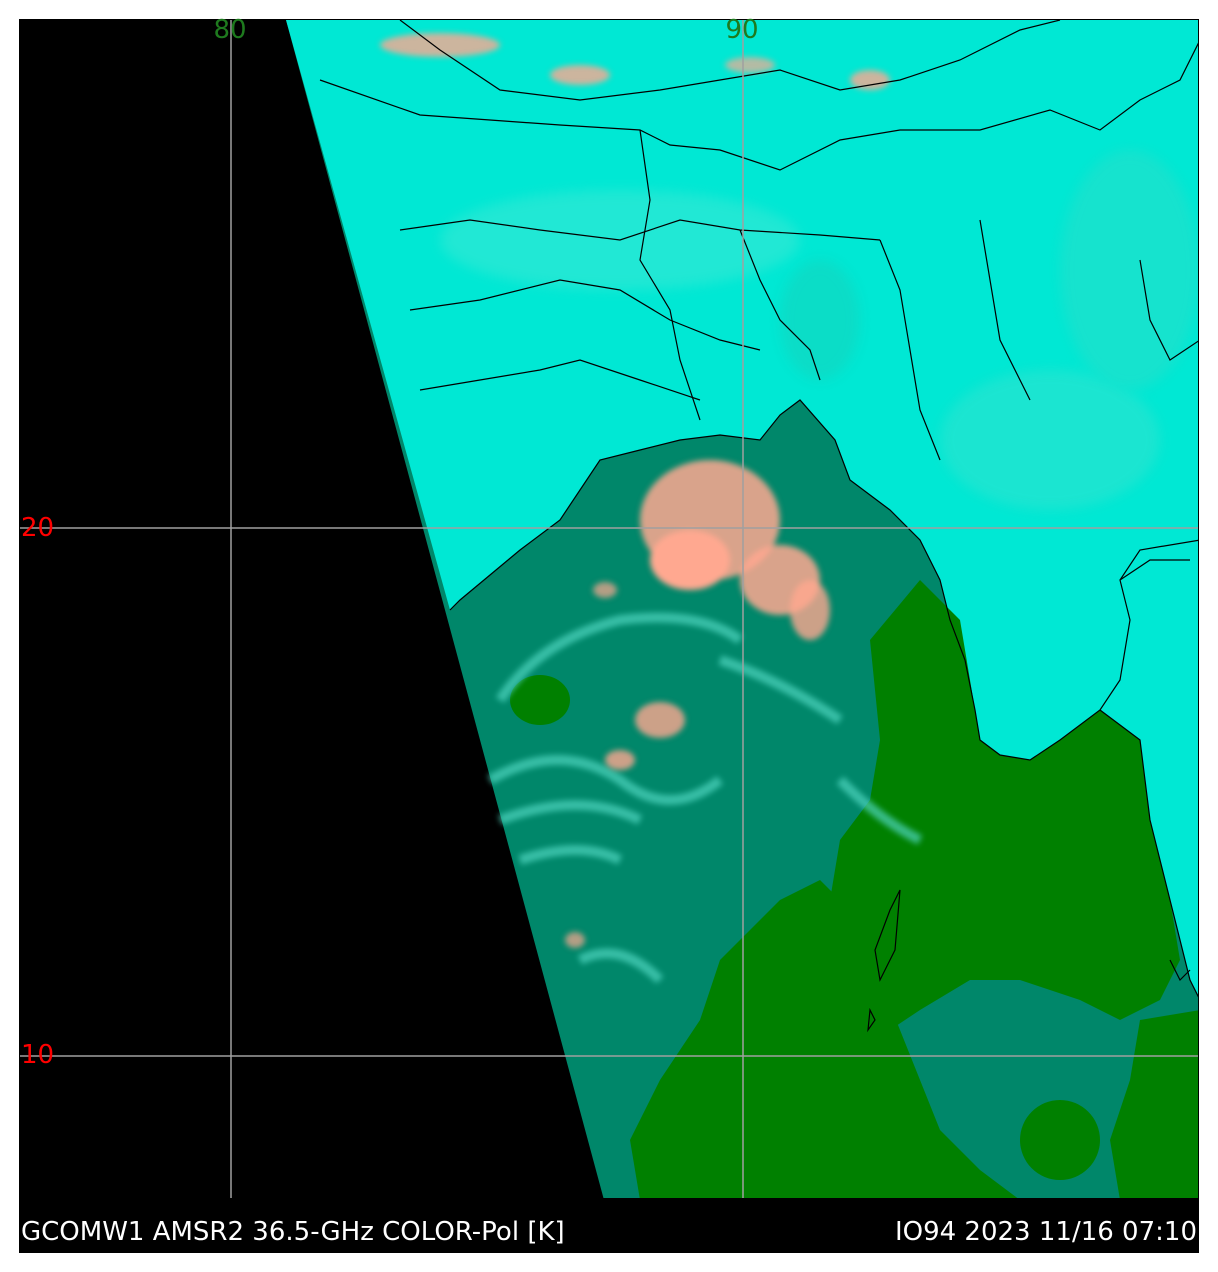  I want to click on longitude-label-80: 80, so click(230, 30).